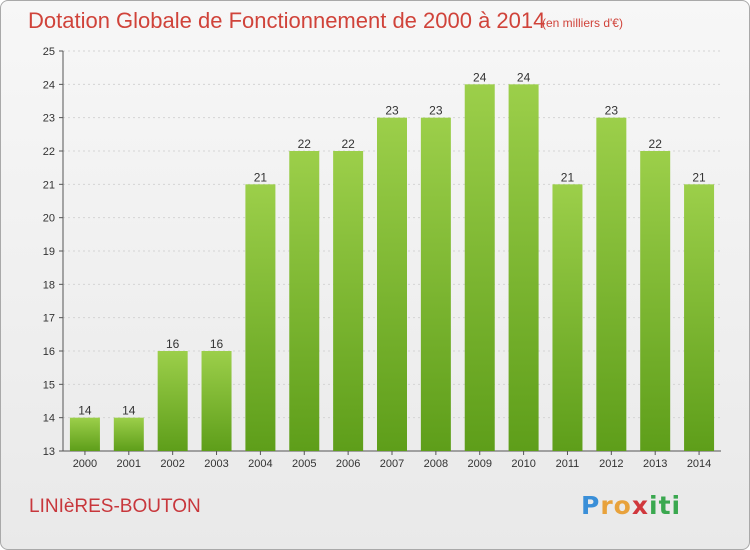 The height and width of the screenshot is (550, 750). I want to click on y-tick-label: 15, so click(49, 385).